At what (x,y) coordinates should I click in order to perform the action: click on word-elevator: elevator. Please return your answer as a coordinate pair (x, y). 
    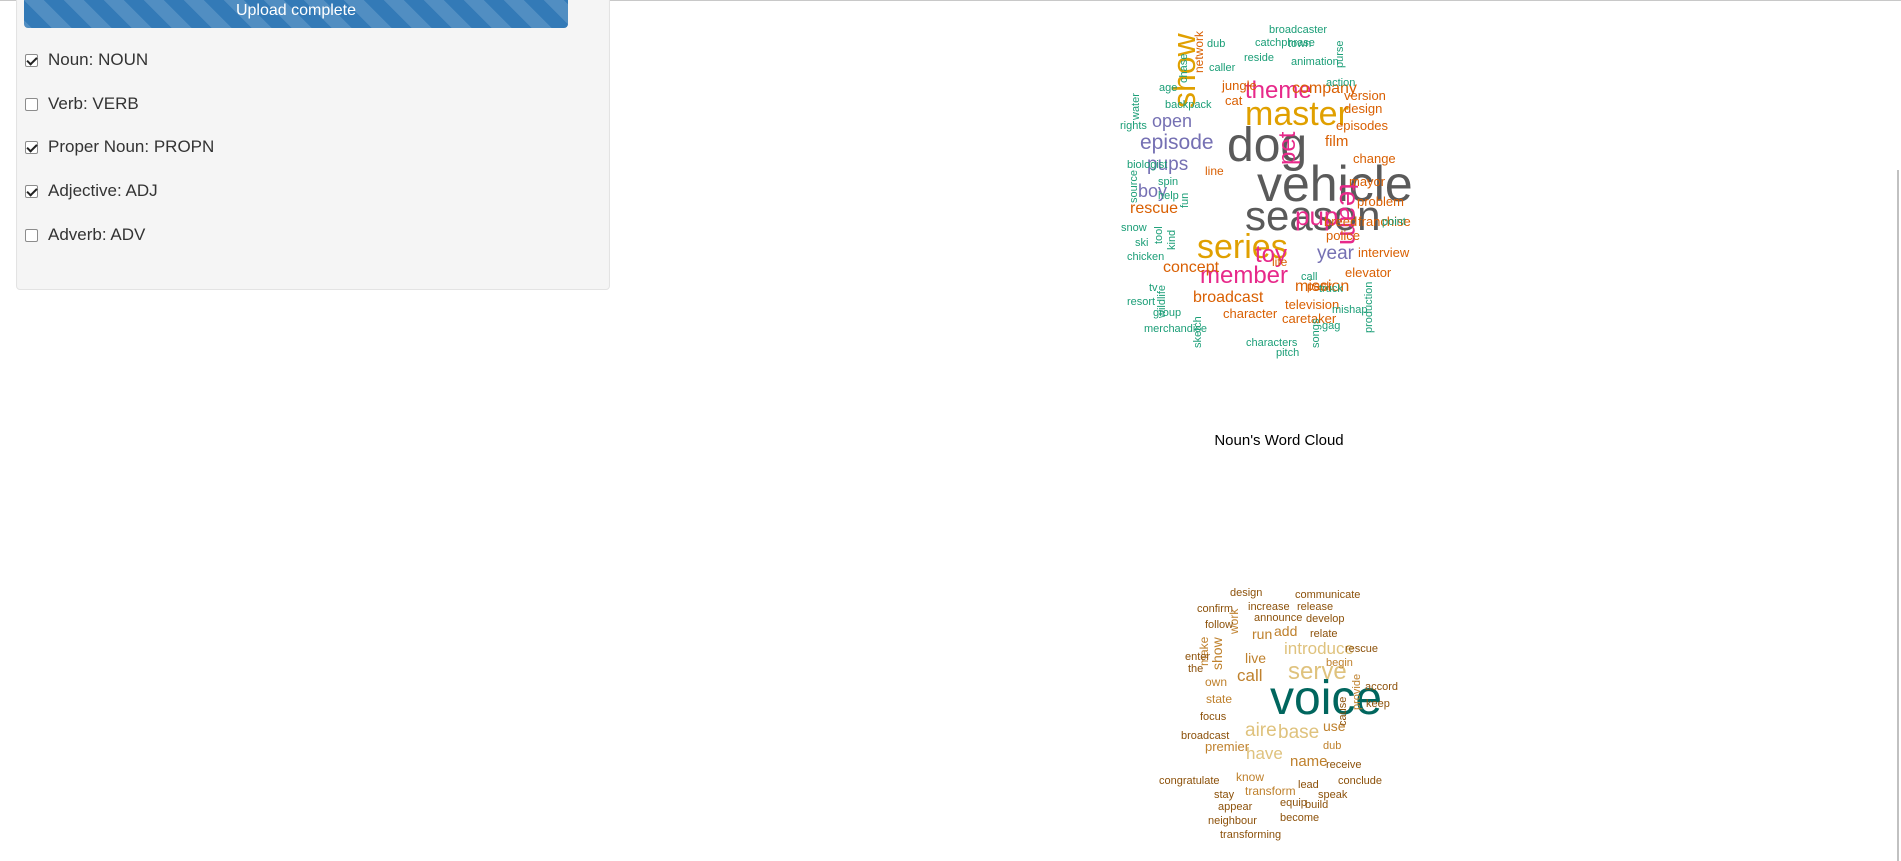
    Looking at the image, I should click on (1368, 272).